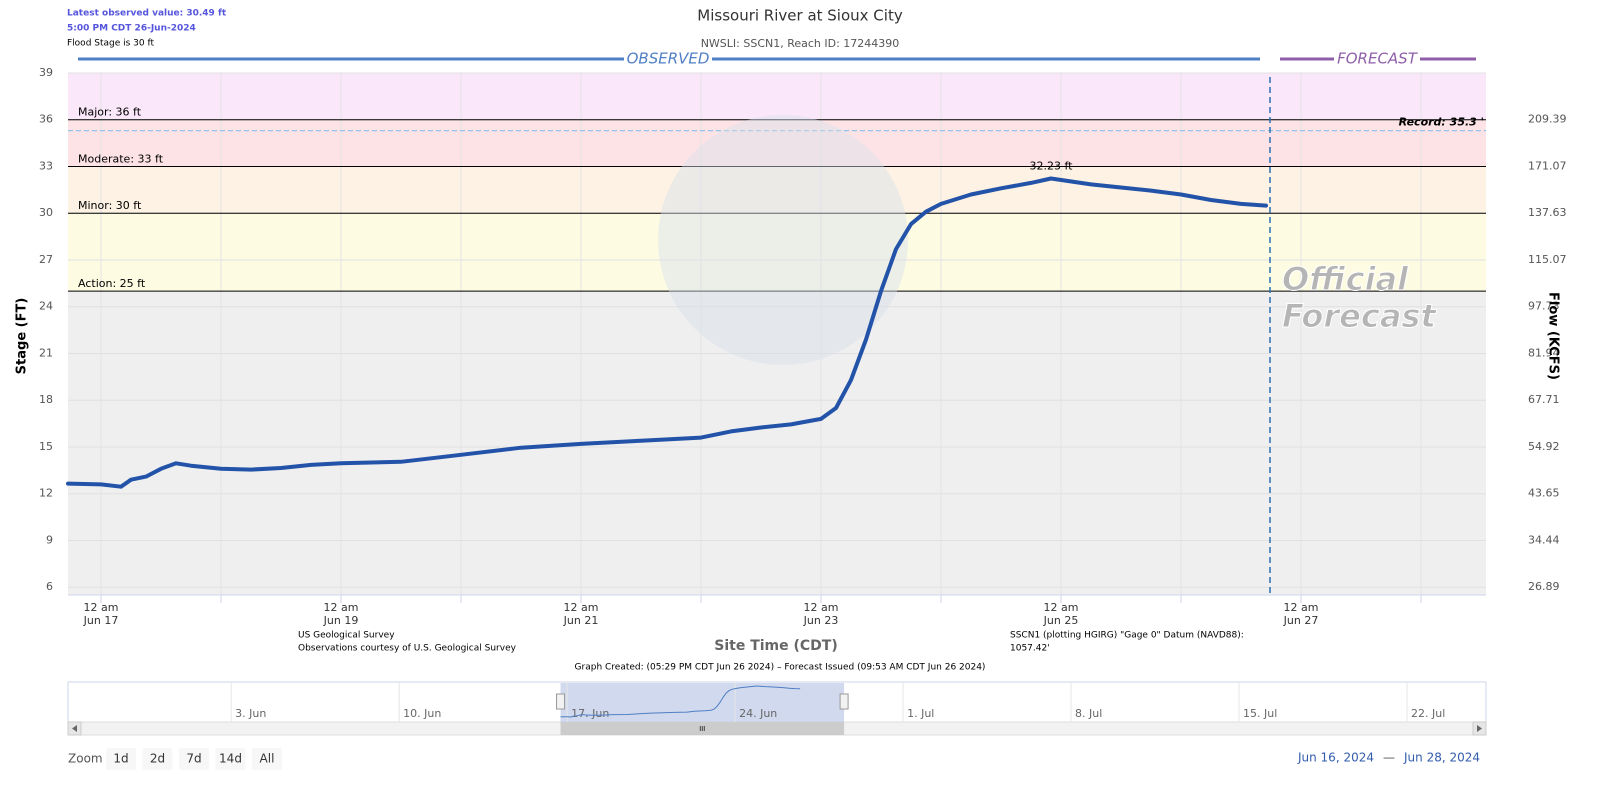 This screenshot has height=800, width=1600. Describe the element at coordinates (1544, 539) in the screenshot. I see `y2-tick-label: 34.44` at that location.